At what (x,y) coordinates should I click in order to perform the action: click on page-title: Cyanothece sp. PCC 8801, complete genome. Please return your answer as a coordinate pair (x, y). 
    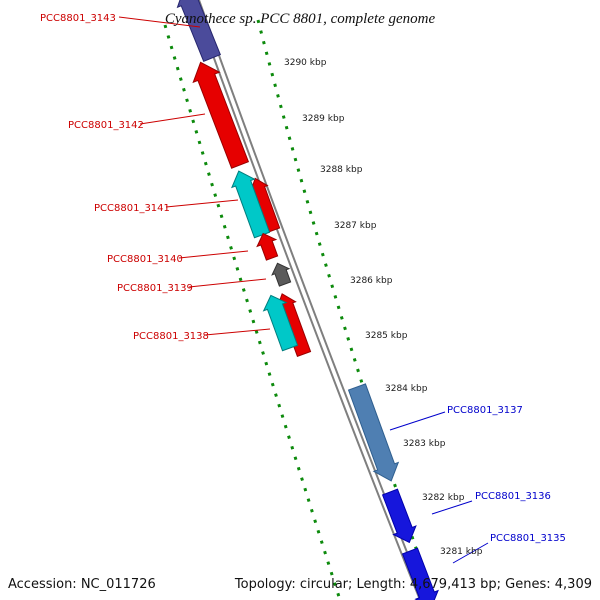
    Looking at the image, I should click on (300, 19).